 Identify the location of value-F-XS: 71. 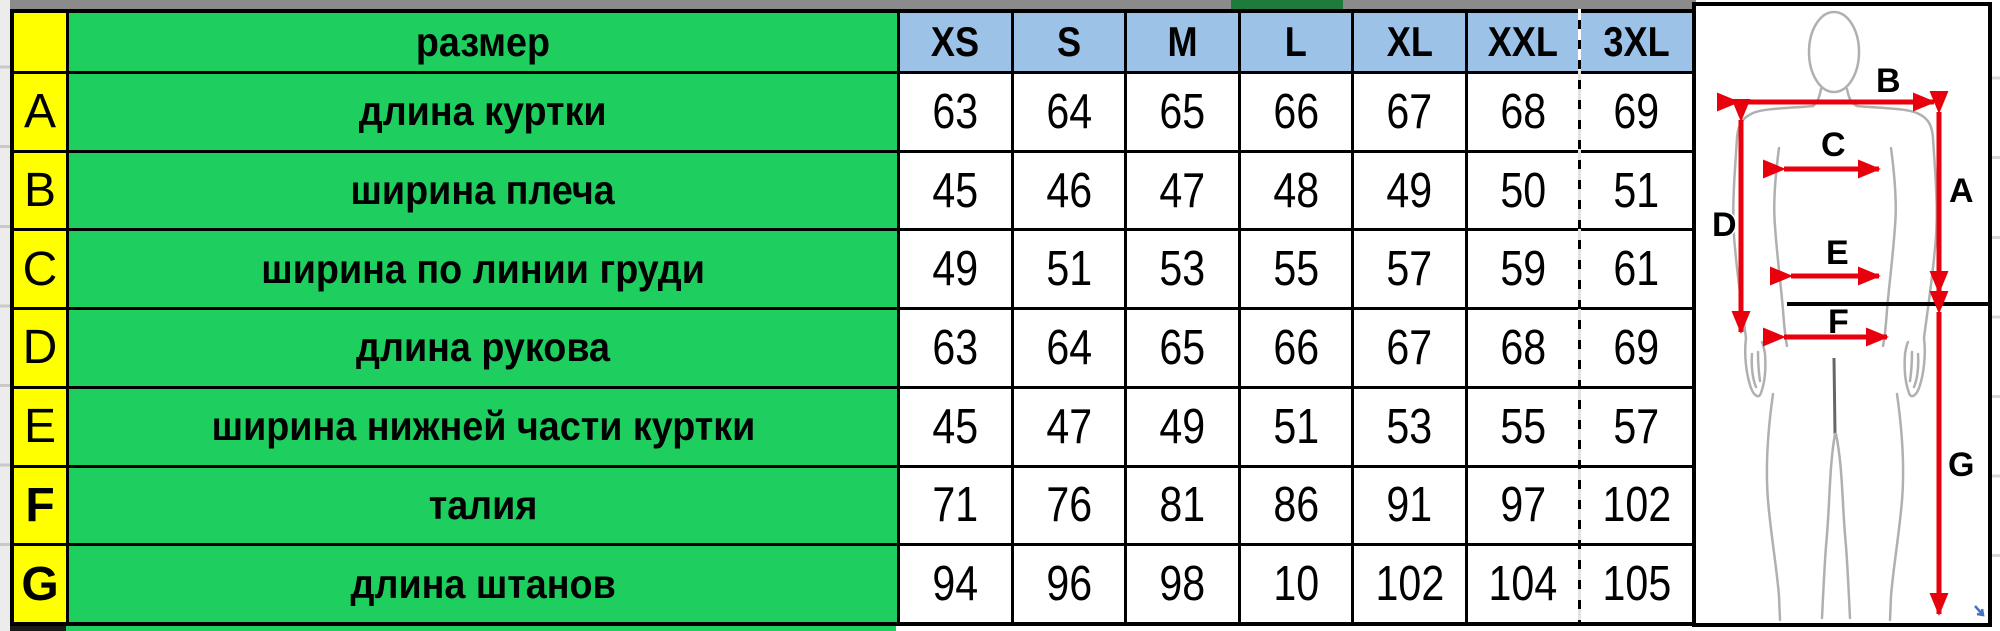
(955, 505).